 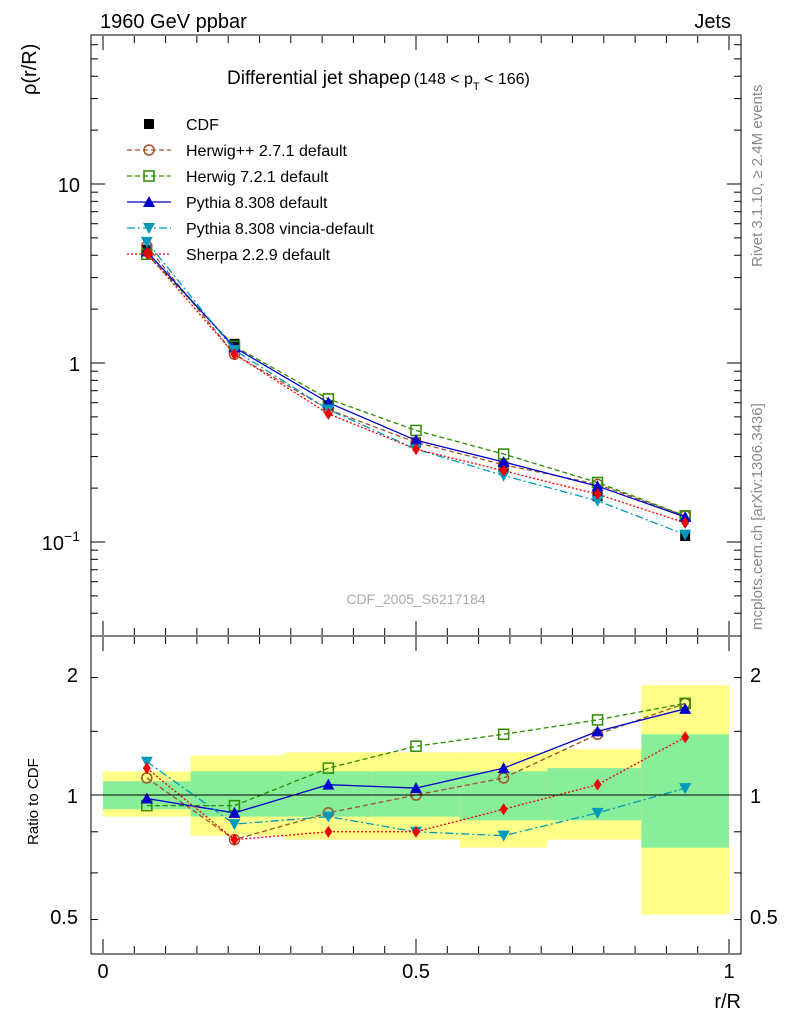 I want to click on legend-marker-herwig-2-7-1-default, so click(x=149, y=150).